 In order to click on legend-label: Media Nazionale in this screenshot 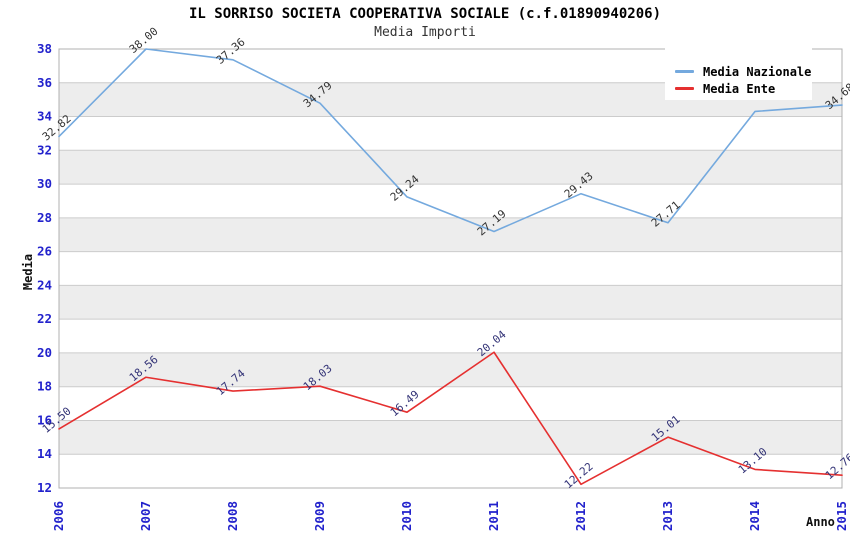, I will do `click(757, 71)`.